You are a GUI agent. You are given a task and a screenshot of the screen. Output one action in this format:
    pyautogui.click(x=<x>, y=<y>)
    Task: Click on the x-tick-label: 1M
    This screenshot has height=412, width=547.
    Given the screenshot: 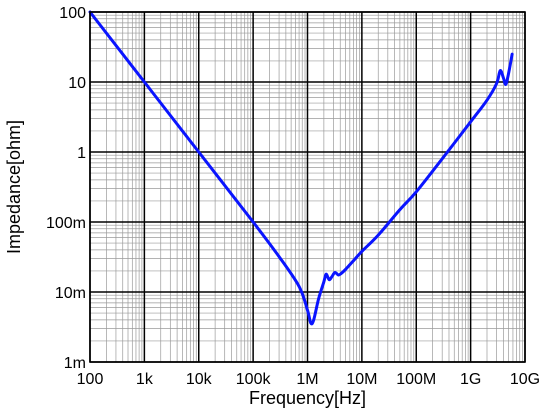 What is the action you would take?
    pyautogui.click(x=307, y=379)
    